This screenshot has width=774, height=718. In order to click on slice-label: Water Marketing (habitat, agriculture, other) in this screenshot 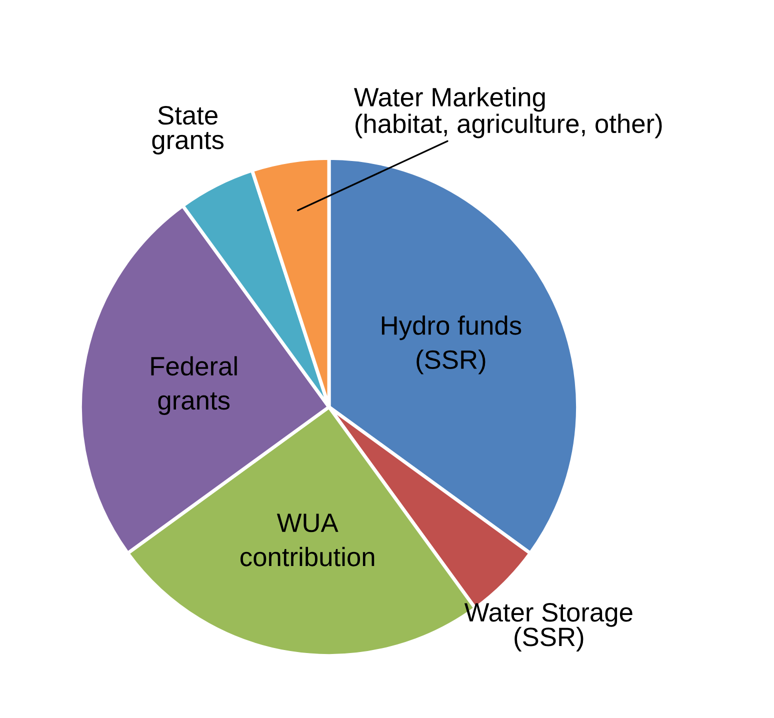, I will do `click(508, 112)`.